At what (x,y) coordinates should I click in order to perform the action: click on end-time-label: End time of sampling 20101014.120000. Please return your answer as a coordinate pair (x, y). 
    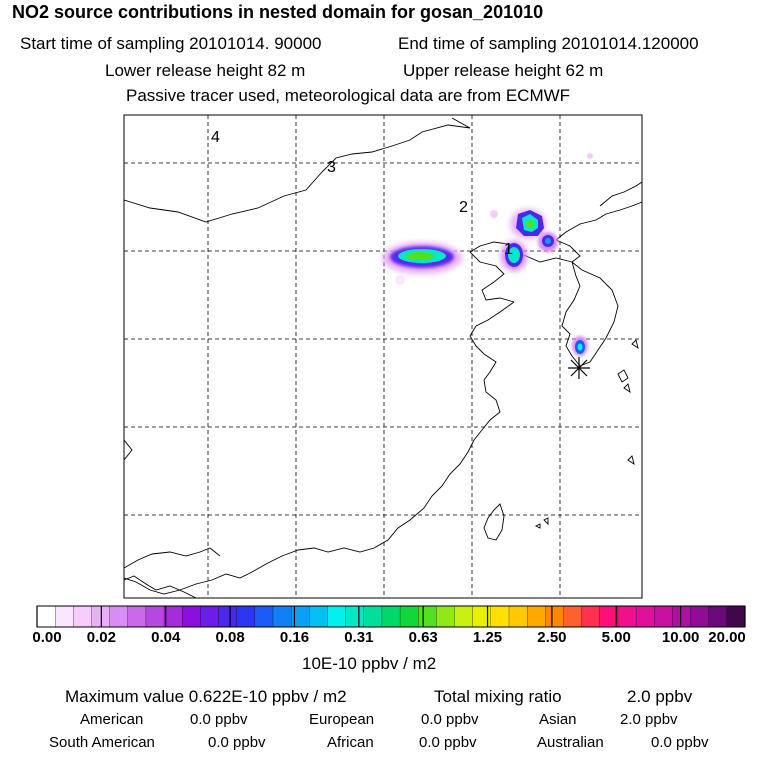
    Looking at the image, I should click on (548, 43).